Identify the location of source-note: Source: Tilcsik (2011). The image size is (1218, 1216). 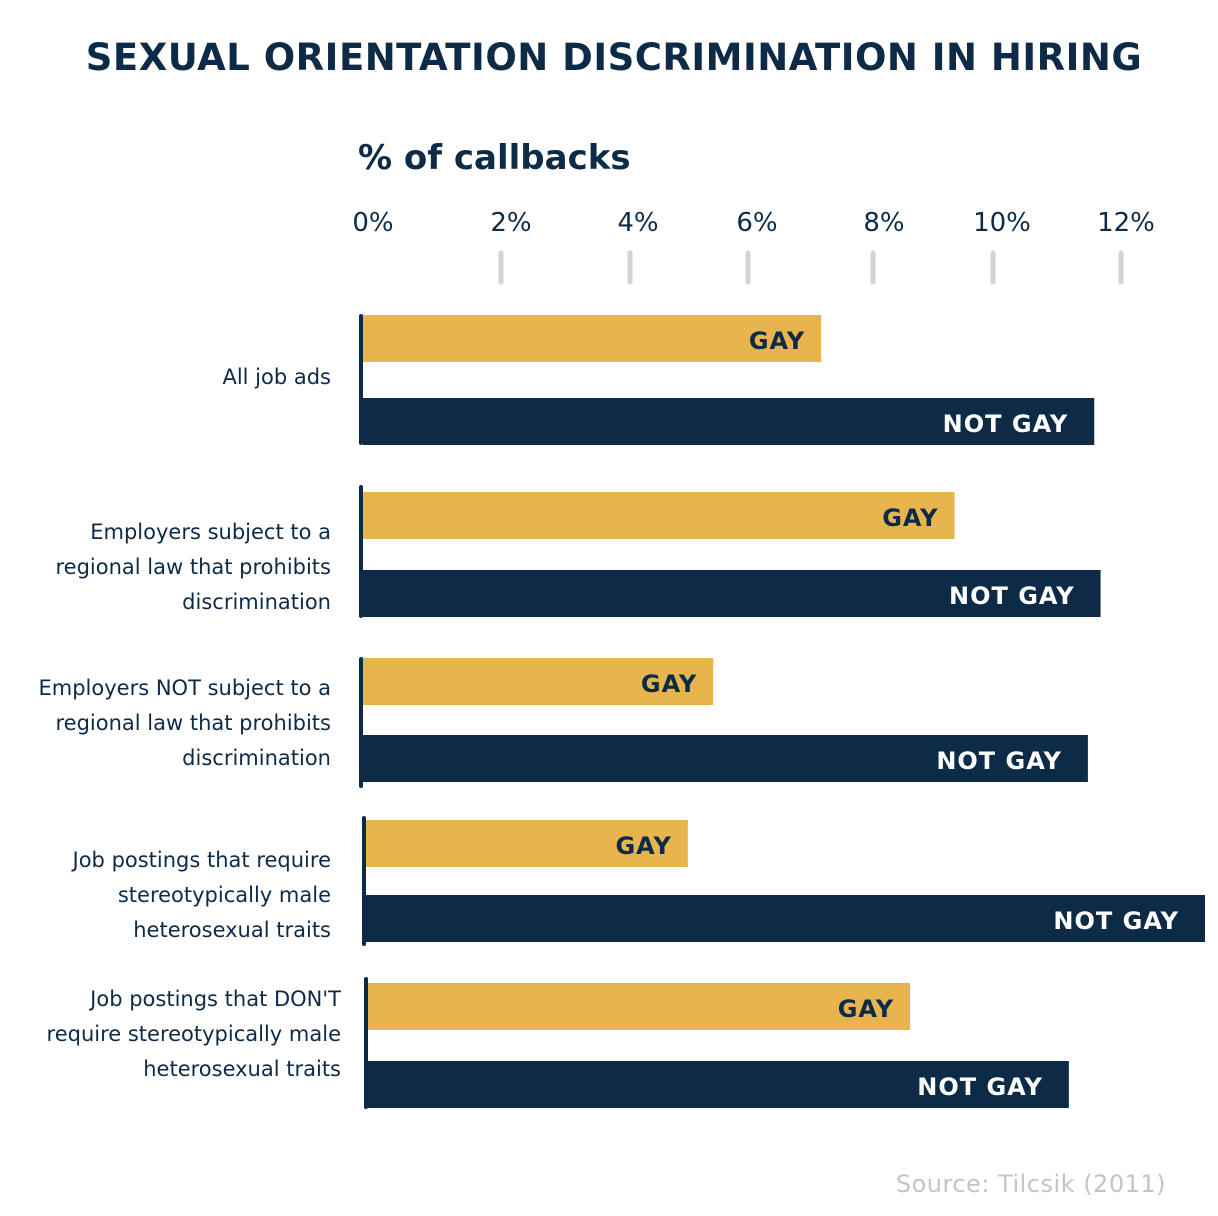
(1030, 1184).